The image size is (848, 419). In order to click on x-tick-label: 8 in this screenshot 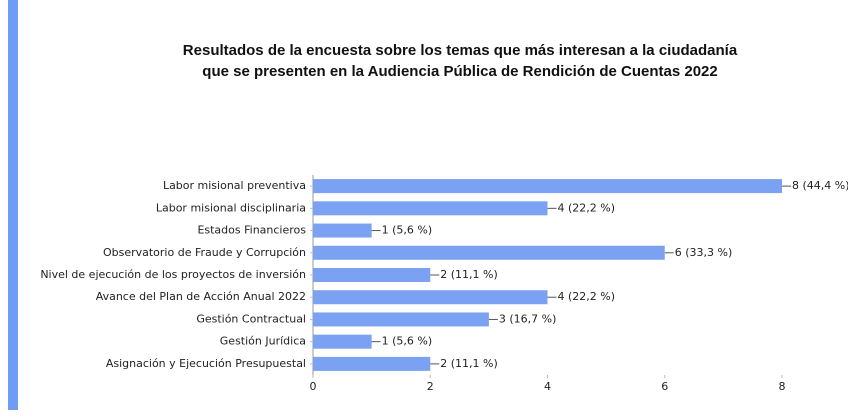, I will do `click(782, 386)`.